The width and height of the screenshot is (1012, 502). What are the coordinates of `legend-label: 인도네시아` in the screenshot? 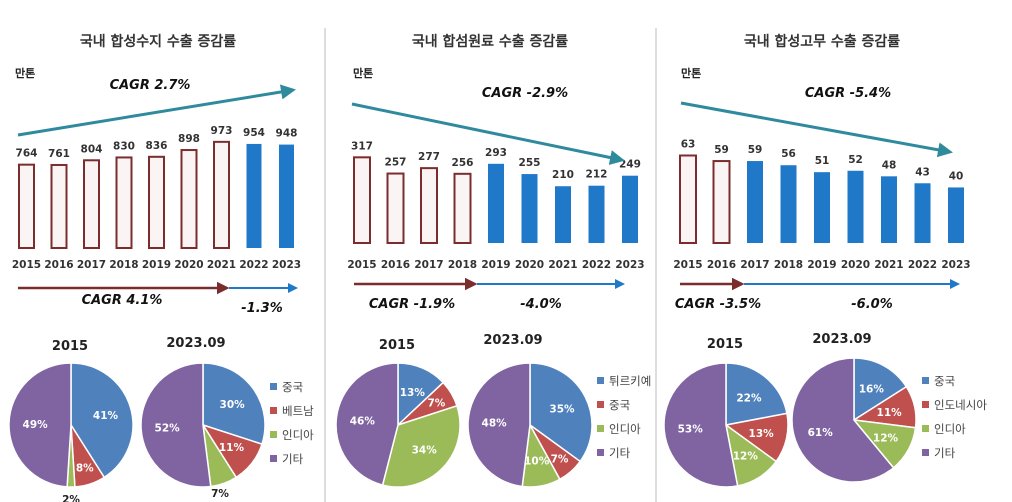 It's located at (960, 405).